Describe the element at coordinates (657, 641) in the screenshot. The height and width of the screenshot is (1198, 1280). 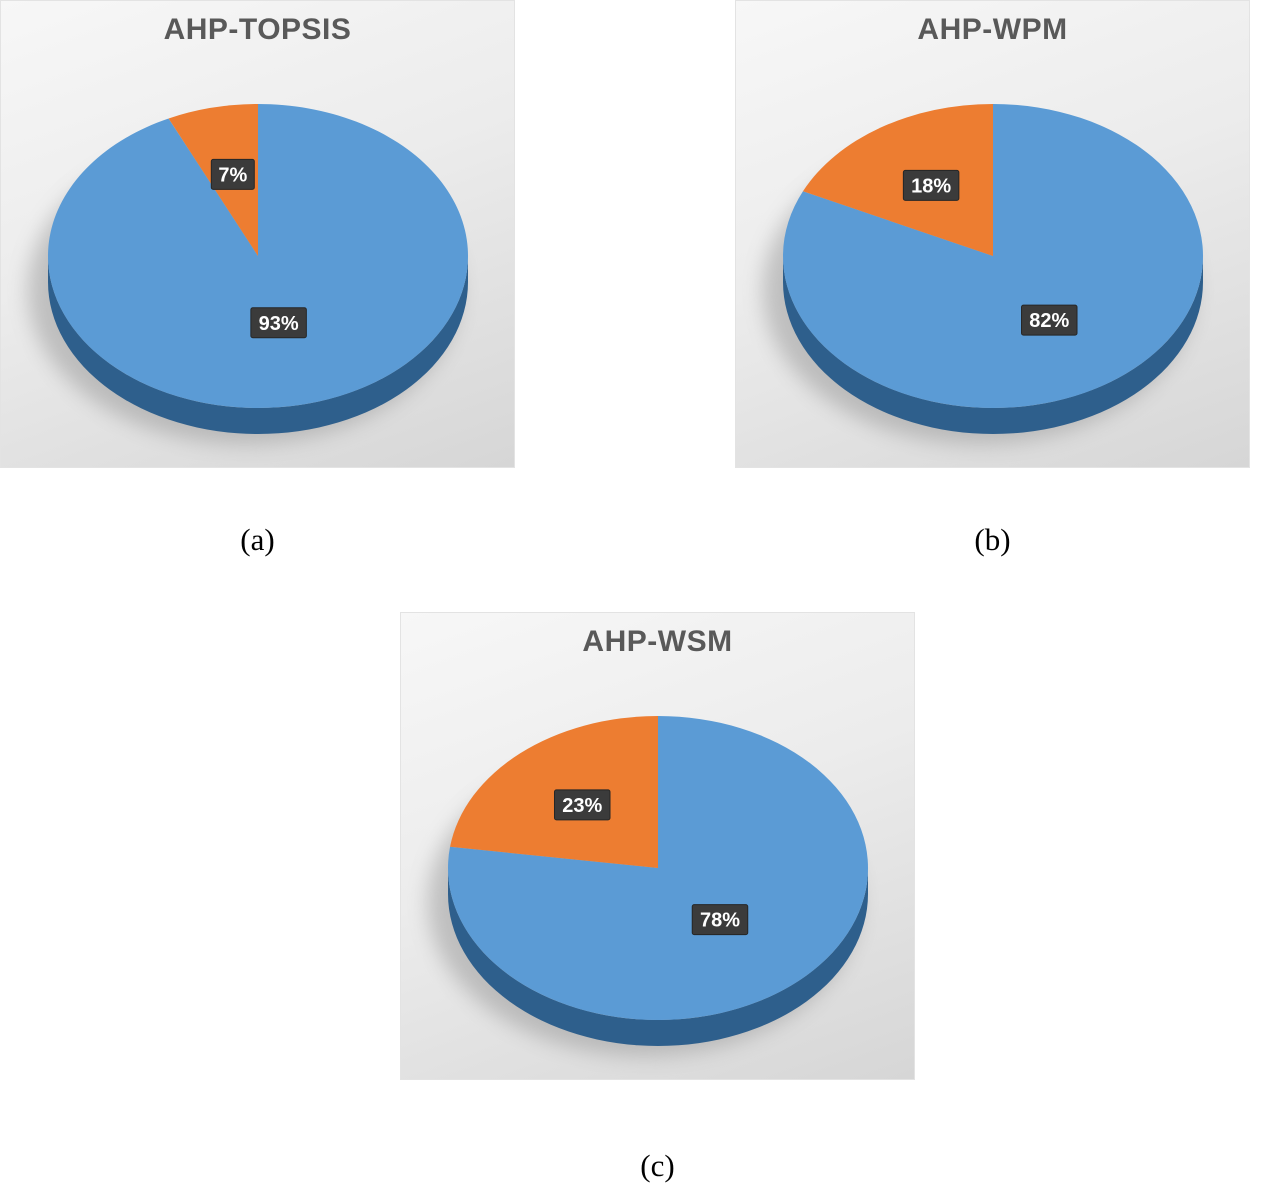
I see `chart-title-ahp-wsm: AHP-WSM` at that location.